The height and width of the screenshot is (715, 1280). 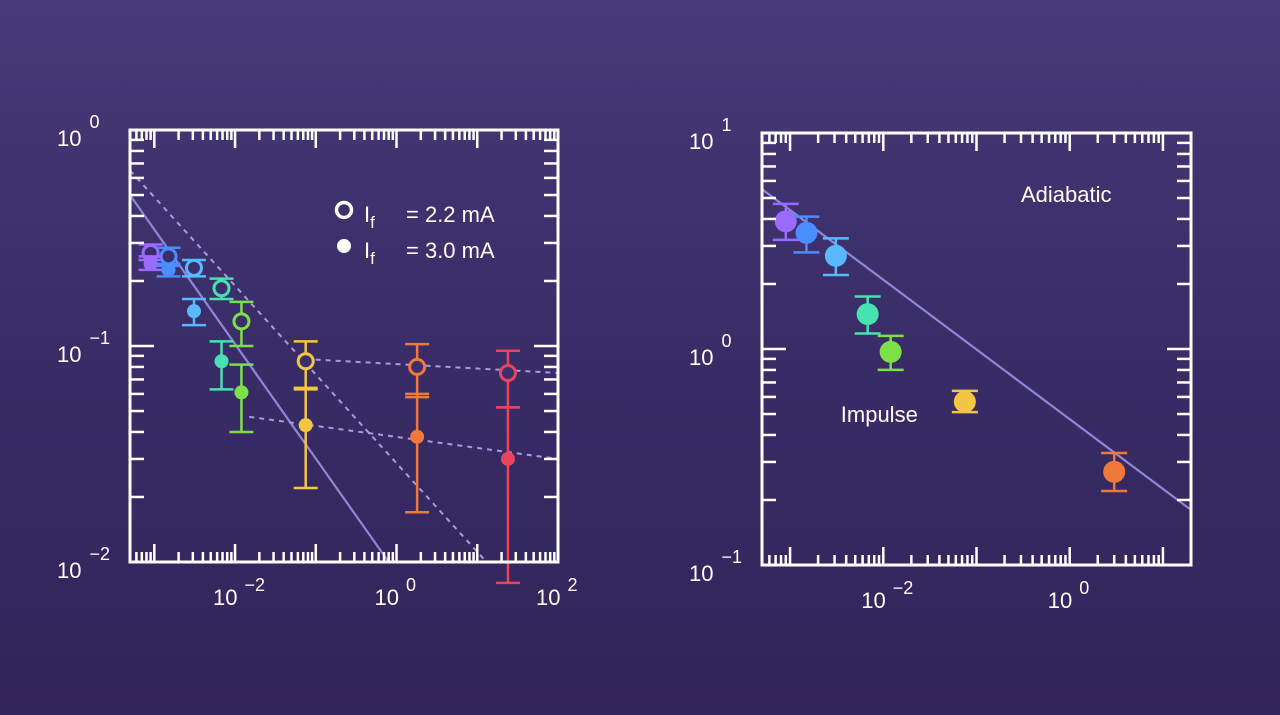 I want to click on y-tick-label-exp: −2, so click(x=99, y=554).